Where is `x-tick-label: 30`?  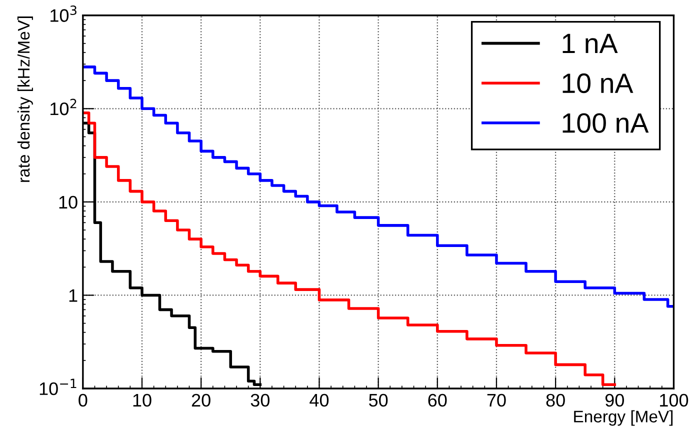 x-tick-label: 30 is located at coordinates (260, 400).